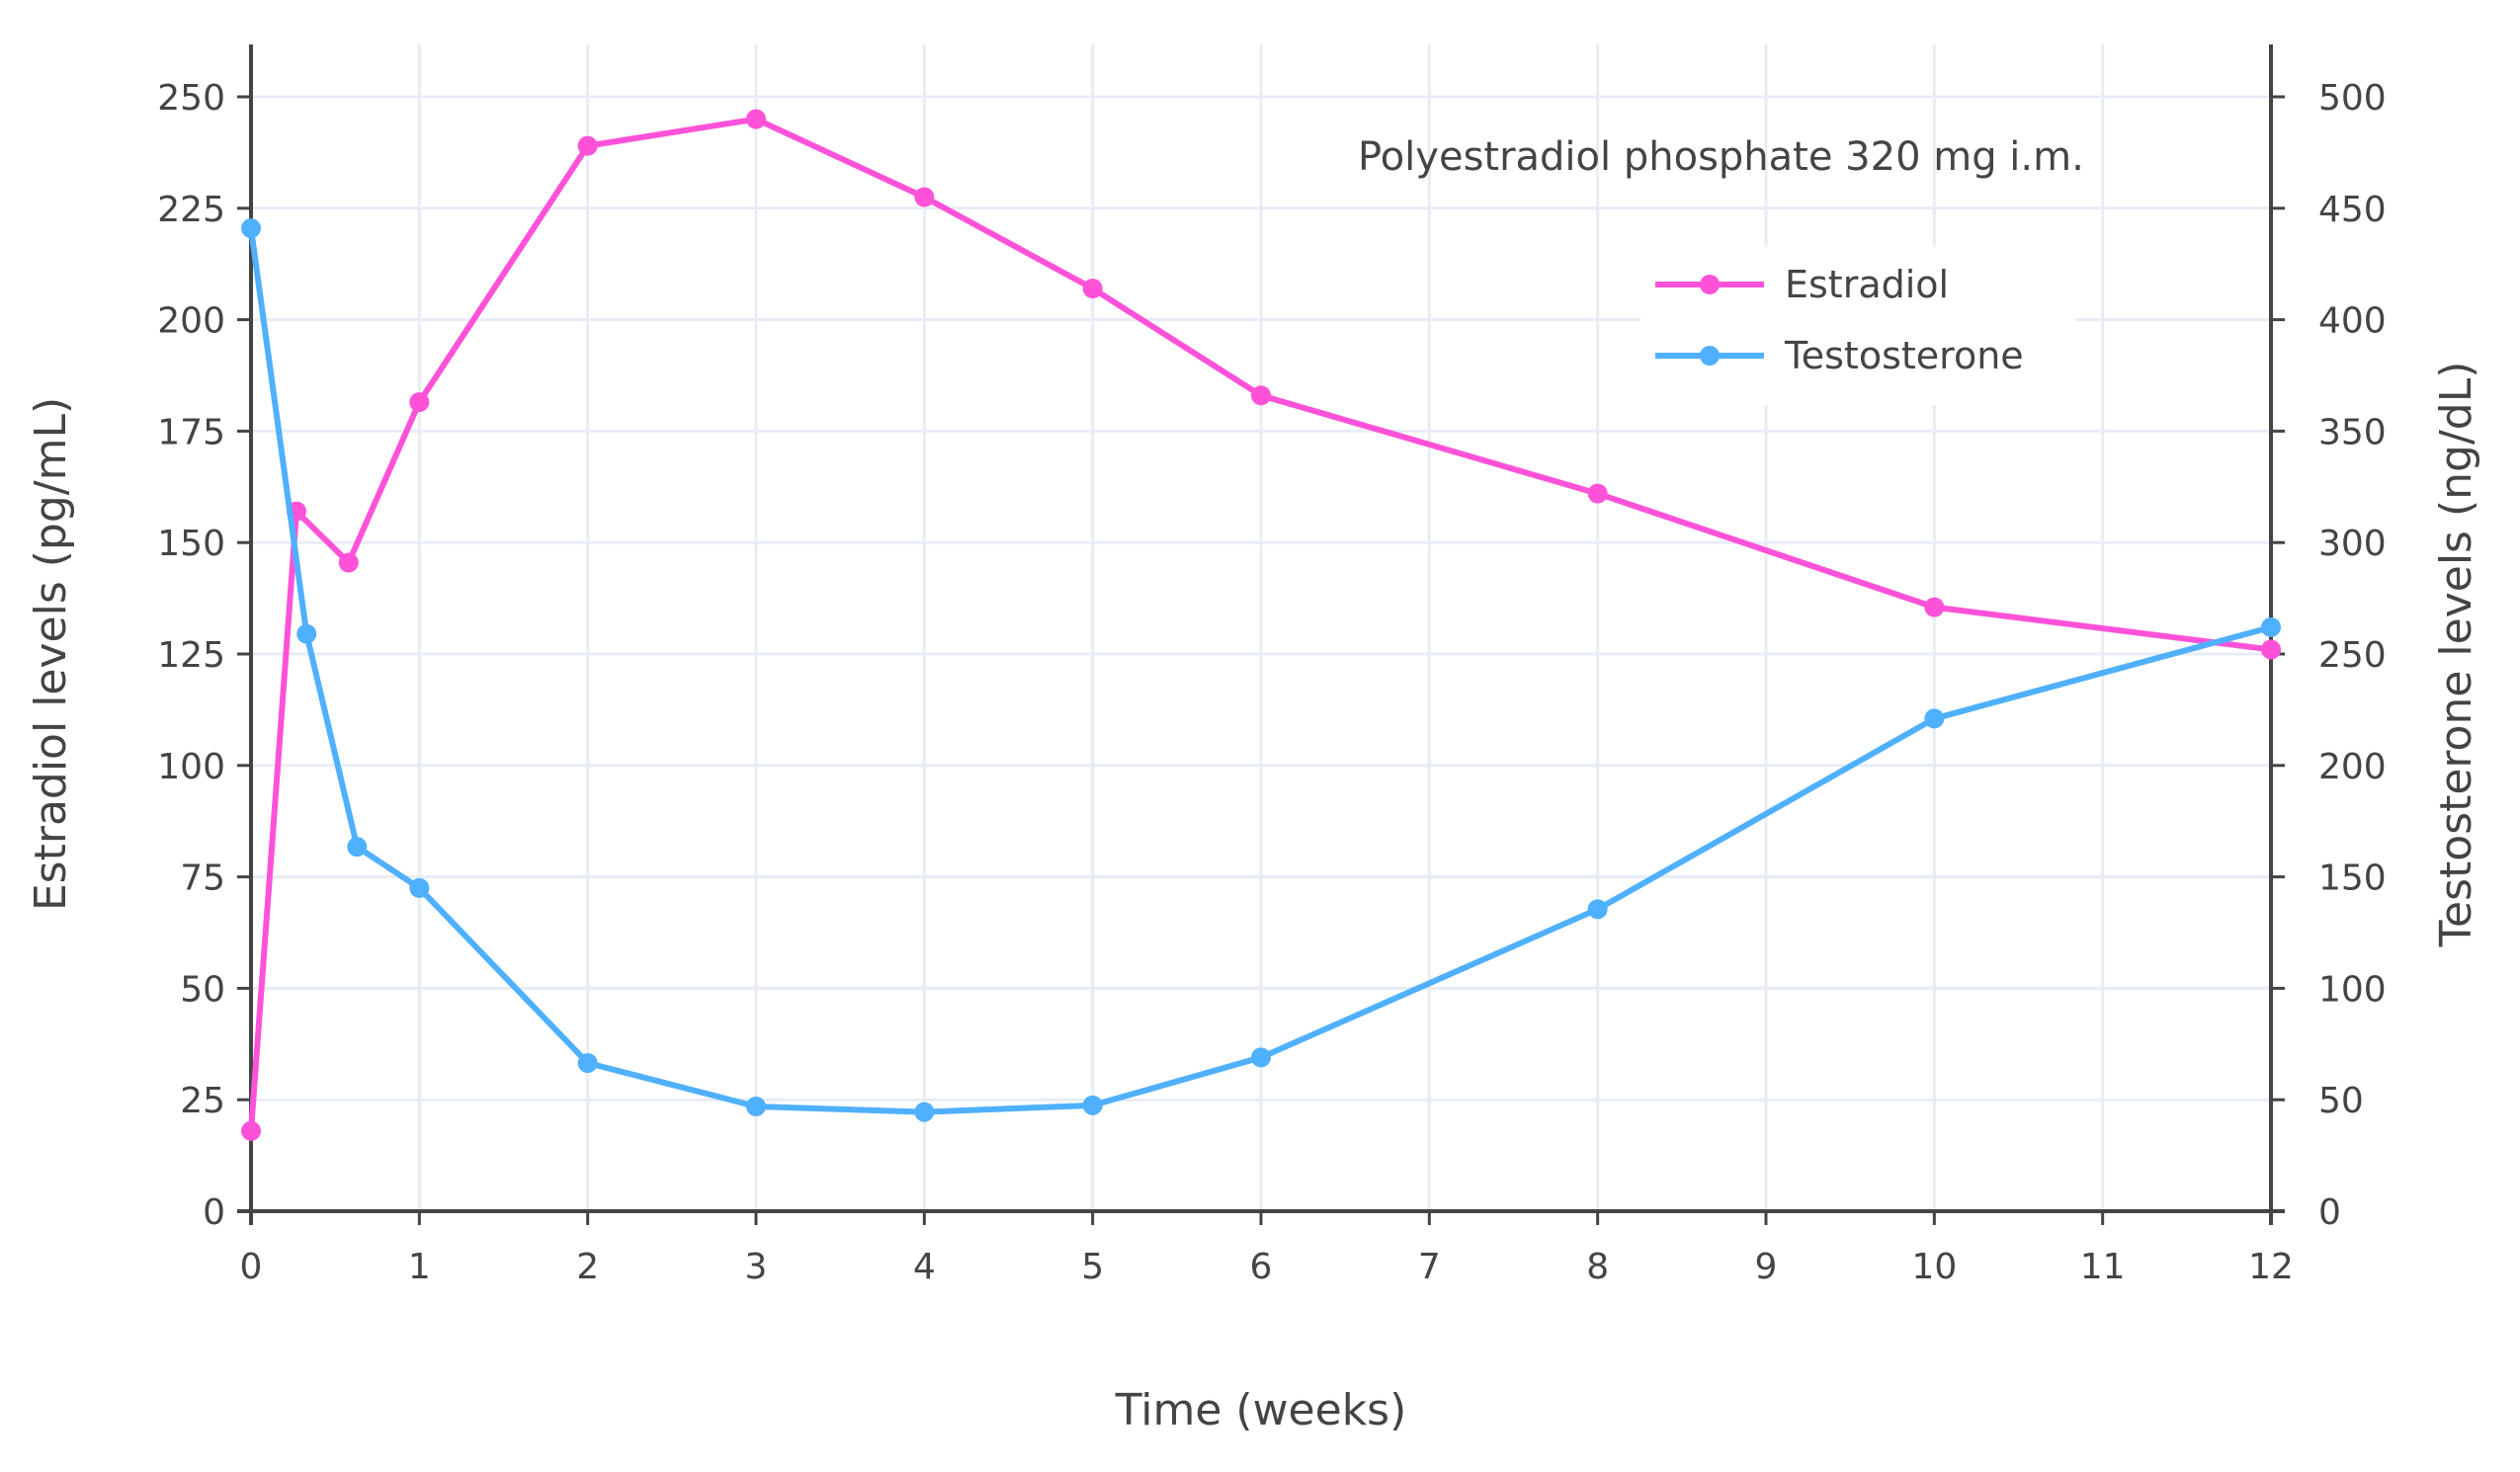  What do you see at coordinates (191, 655) in the screenshot?
I see `y-left-tick-label: 125` at bounding box center [191, 655].